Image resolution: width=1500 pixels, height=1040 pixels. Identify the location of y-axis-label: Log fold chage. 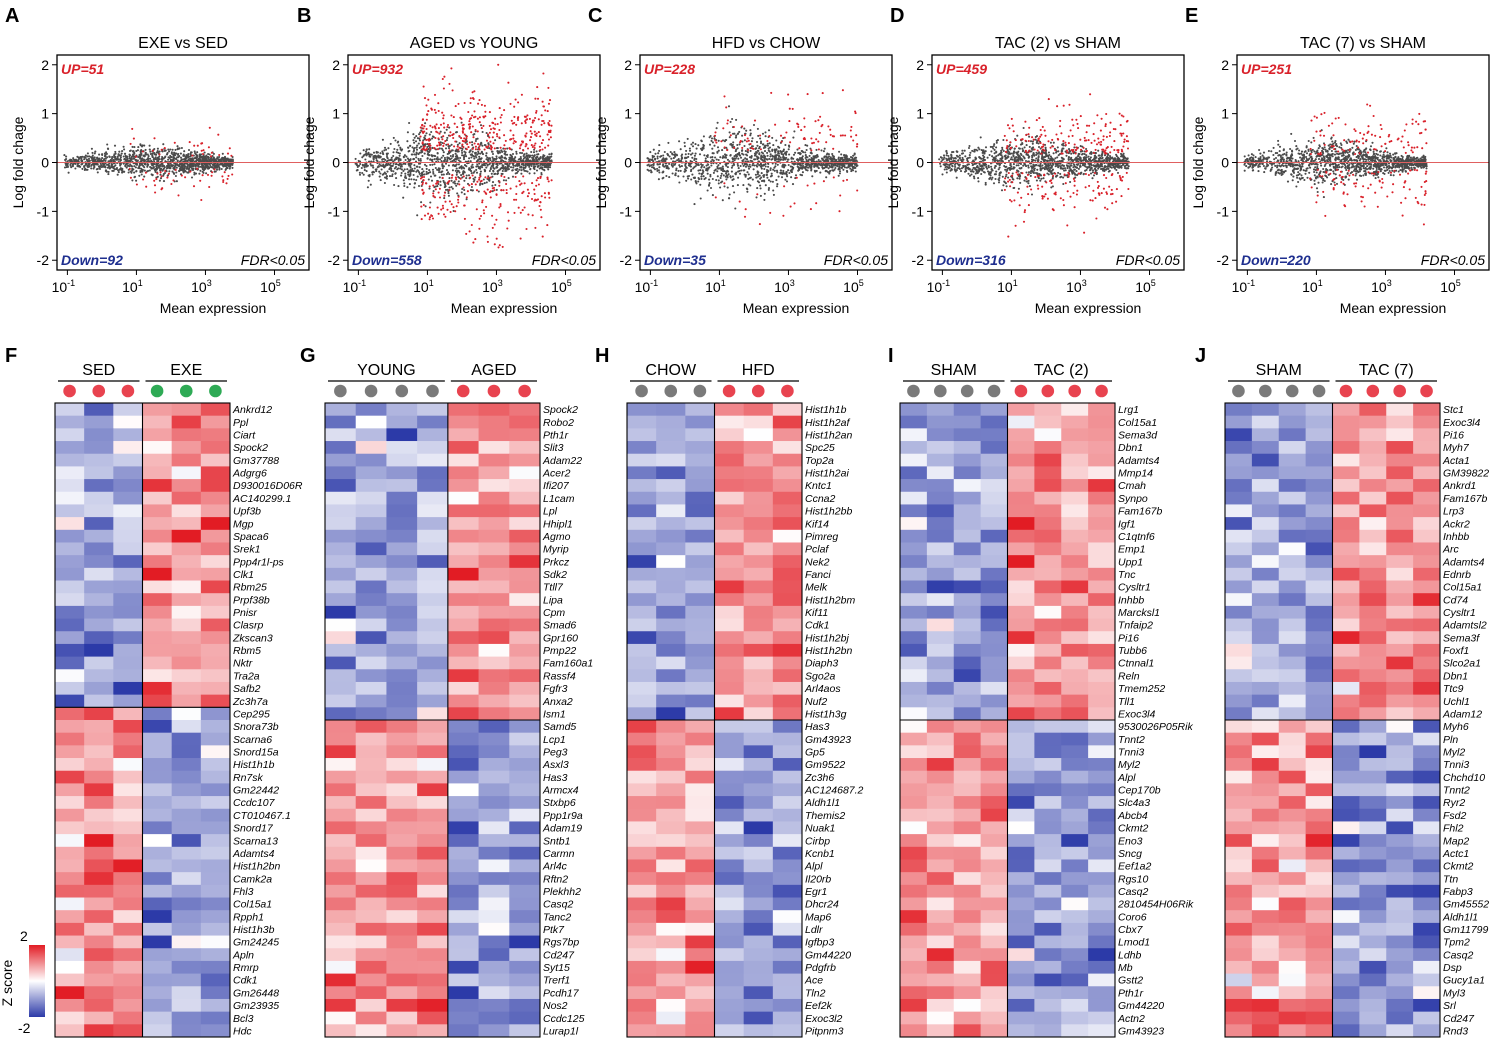
(309, 162).